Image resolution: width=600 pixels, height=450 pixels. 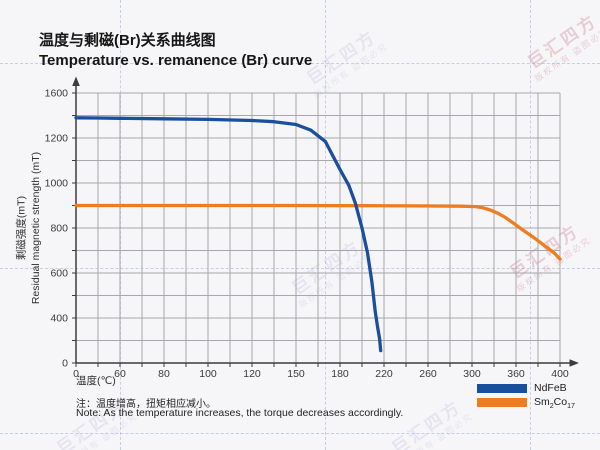 I want to click on y-tick-label: 0, so click(x=65, y=364).